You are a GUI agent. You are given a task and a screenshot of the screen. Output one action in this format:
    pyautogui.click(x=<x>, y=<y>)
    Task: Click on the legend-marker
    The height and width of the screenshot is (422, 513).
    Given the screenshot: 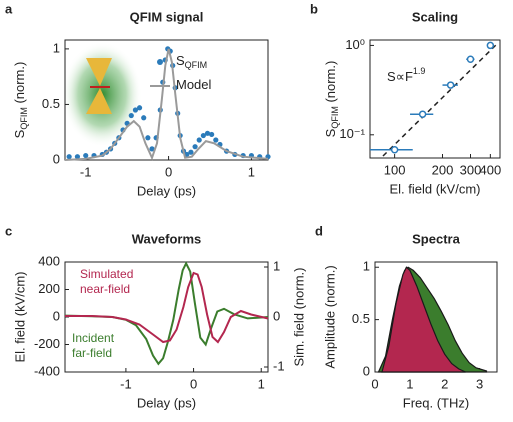 What is the action you would take?
    pyautogui.click(x=160, y=62)
    